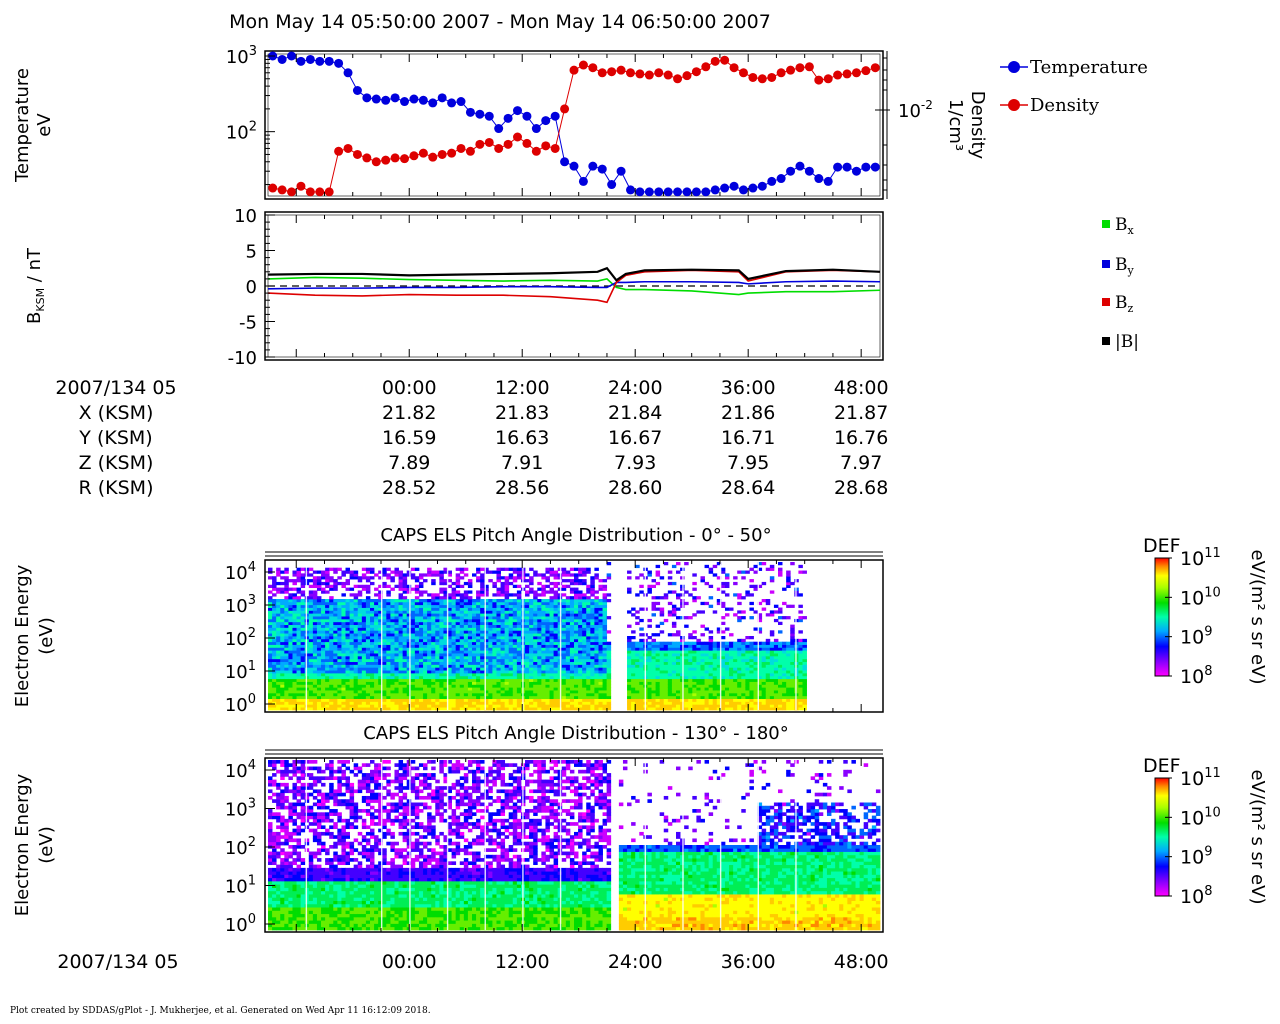 The height and width of the screenshot is (1024, 1280). What do you see at coordinates (574, 124) in the screenshot?
I see `temperature-line` at bounding box center [574, 124].